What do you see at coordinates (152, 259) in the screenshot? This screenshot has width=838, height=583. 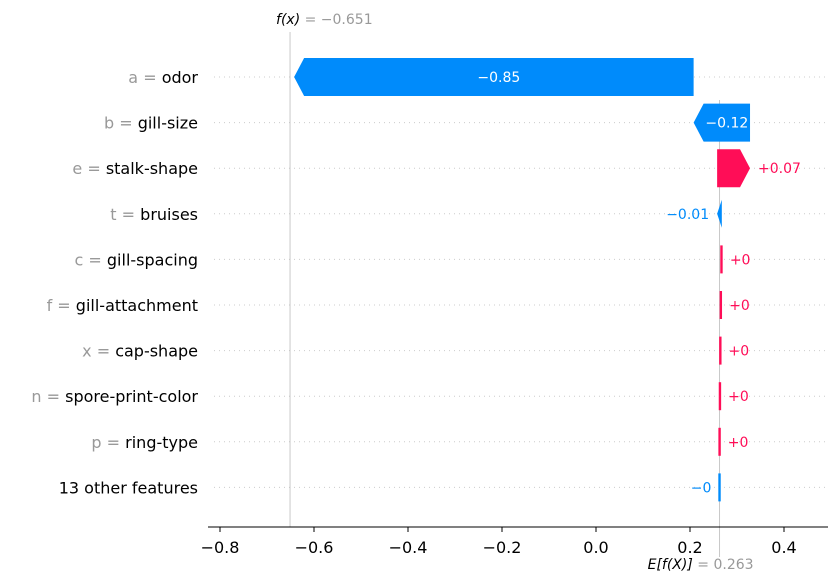 I see `feature-name: gill-spacing` at bounding box center [152, 259].